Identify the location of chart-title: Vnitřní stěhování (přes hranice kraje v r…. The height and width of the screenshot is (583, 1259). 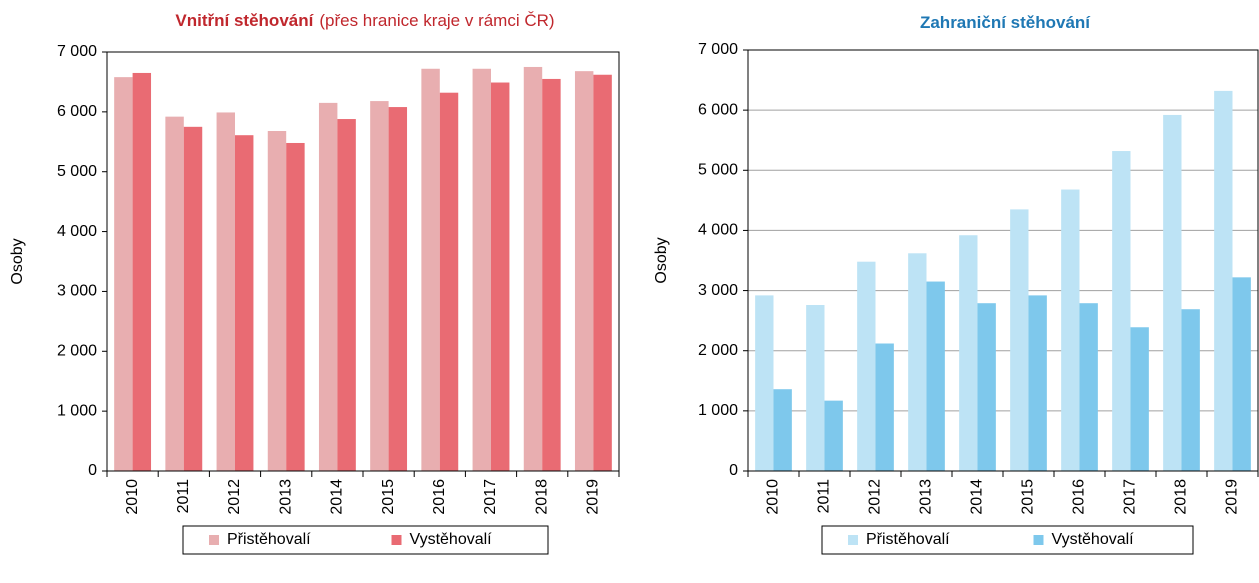
(364, 20).